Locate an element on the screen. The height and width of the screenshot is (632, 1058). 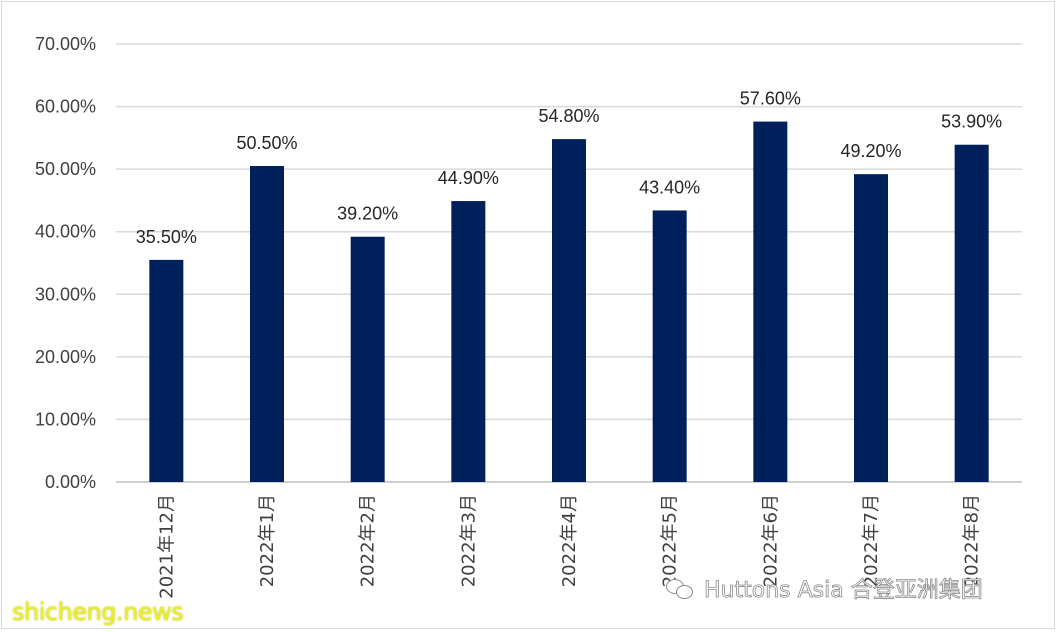
brand-watermark-text: Huttons Asia 合登亚洲集团 is located at coordinates (844, 591).